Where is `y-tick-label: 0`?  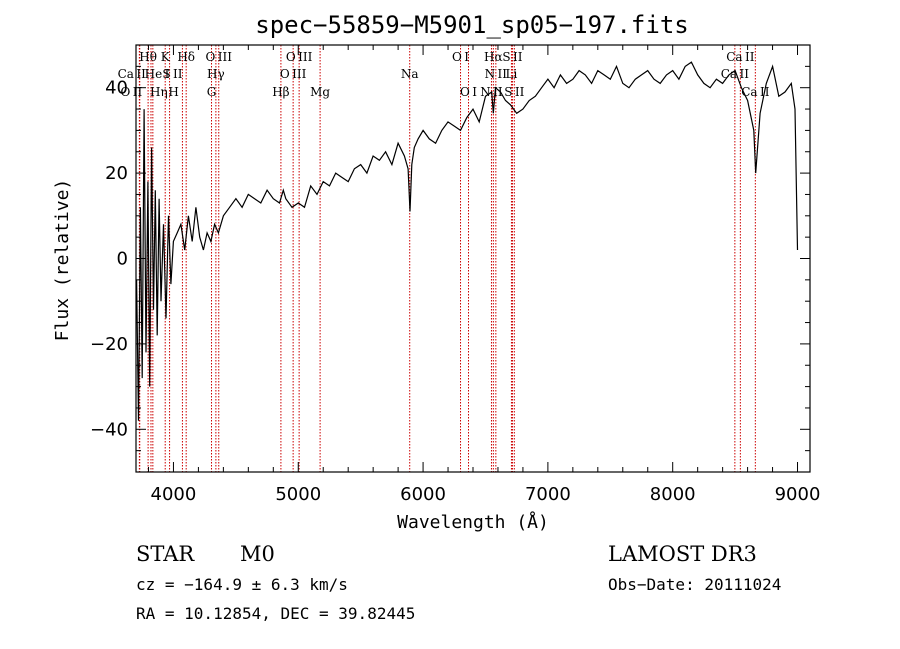
y-tick-label: 0 is located at coordinates (122, 259).